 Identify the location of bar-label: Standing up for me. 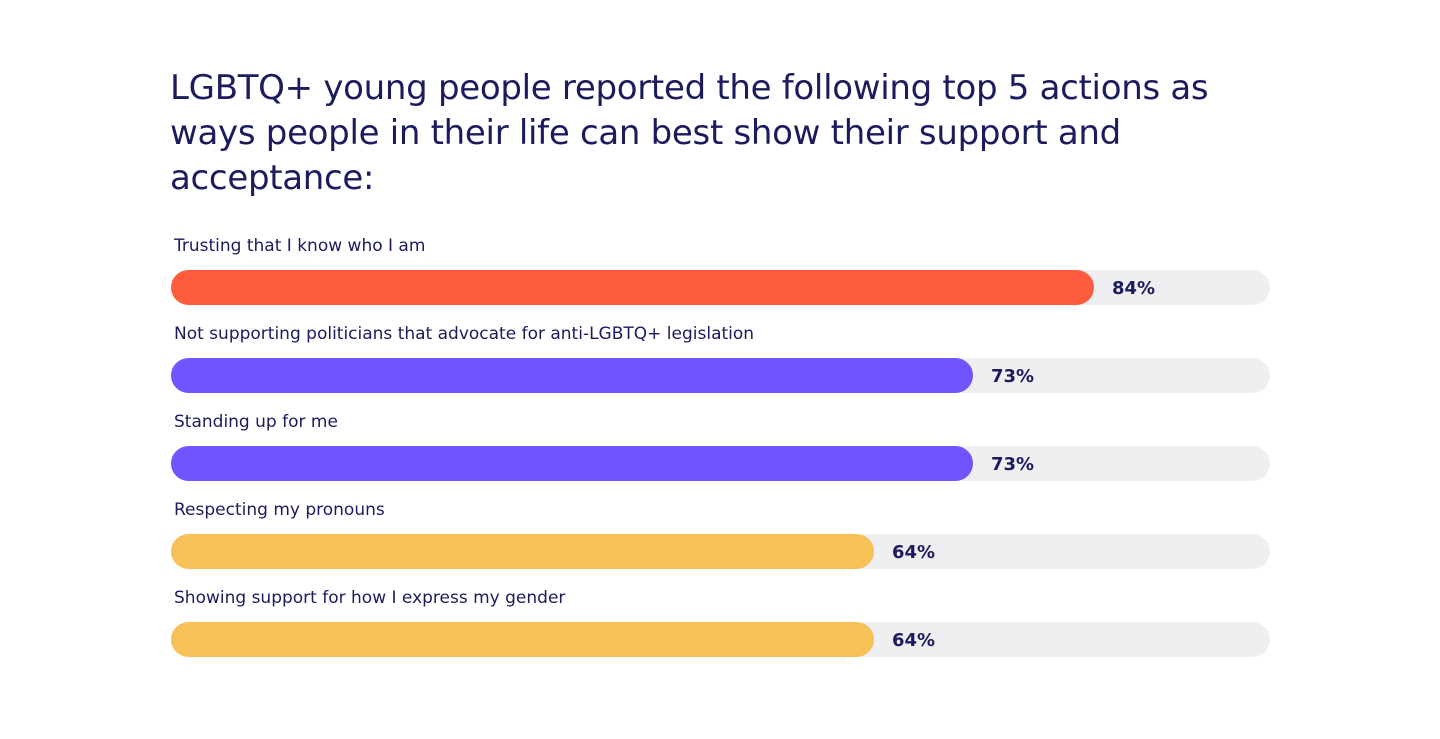
(256, 422).